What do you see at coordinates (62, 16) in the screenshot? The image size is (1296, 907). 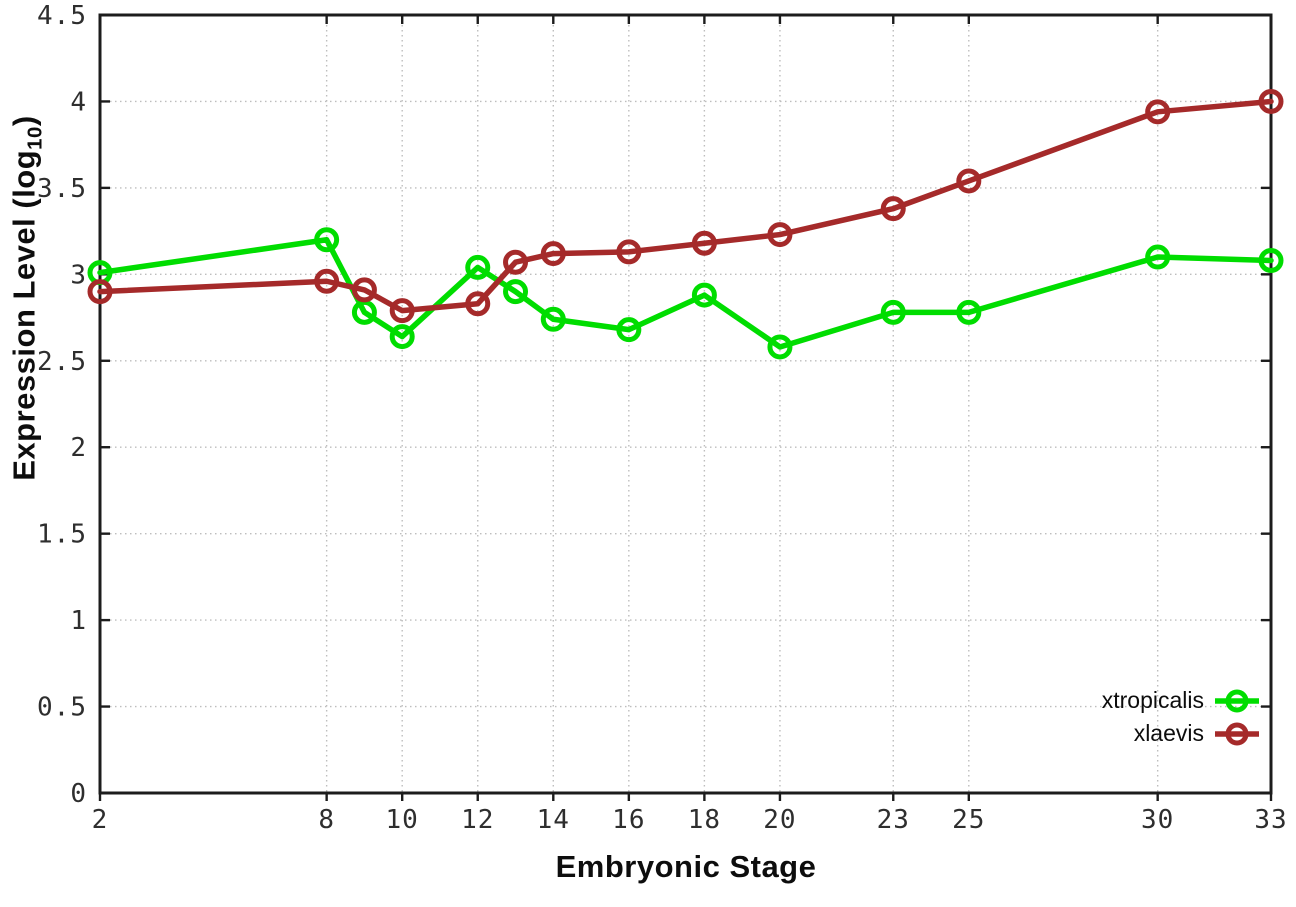 I see `y-tick-label: 4.5` at bounding box center [62, 16].